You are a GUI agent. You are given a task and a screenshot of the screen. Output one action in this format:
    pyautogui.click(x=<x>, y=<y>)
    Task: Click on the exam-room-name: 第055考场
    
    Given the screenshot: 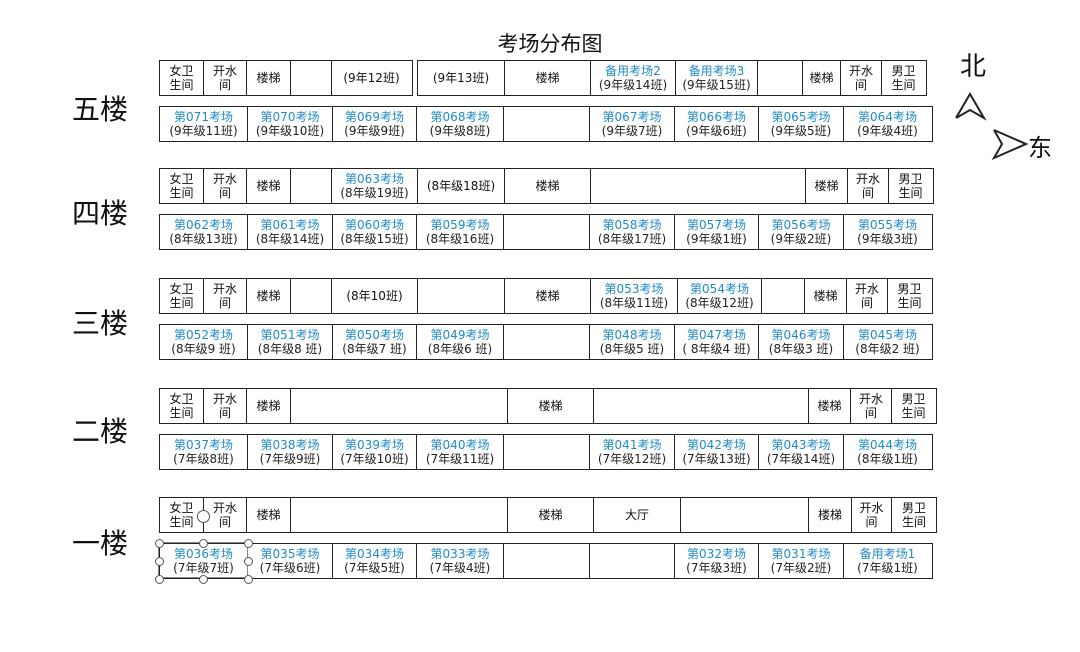 What is the action you would take?
    pyautogui.click(x=887, y=225)
    